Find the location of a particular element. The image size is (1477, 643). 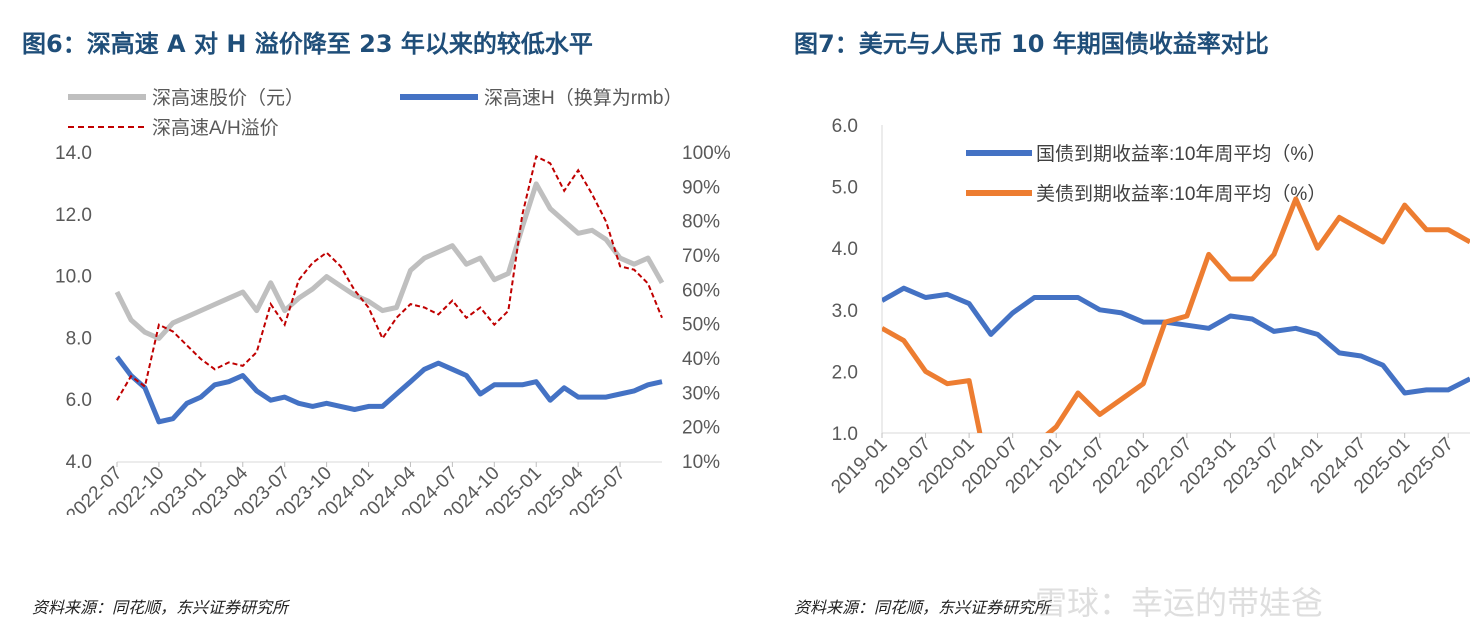

y-right-tick-label: 40% is located at coordinates (701, 359).